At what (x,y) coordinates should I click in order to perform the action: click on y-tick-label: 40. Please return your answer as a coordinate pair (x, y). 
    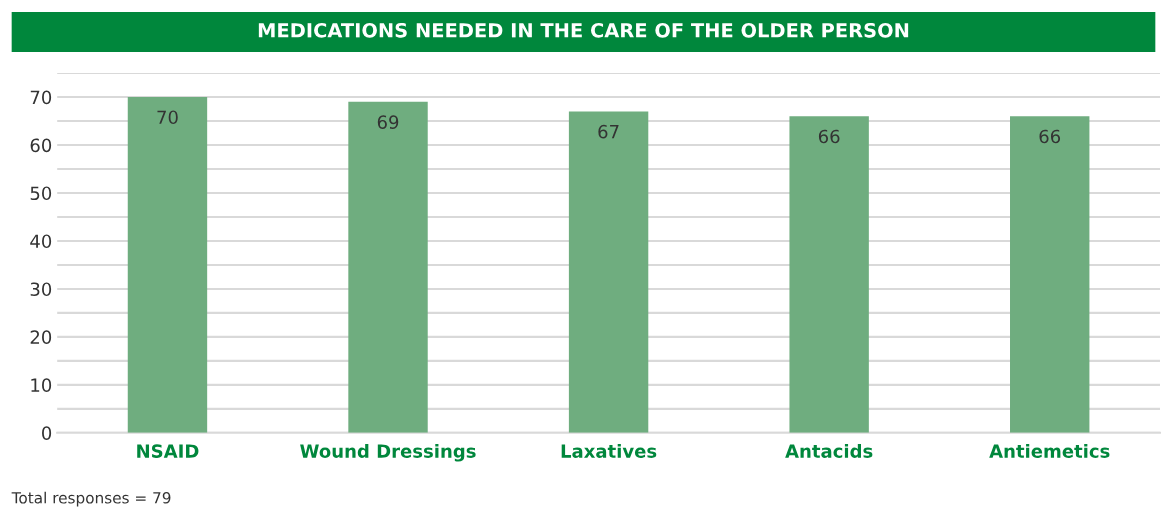
    Looking at the image, I should click on (41, 241).